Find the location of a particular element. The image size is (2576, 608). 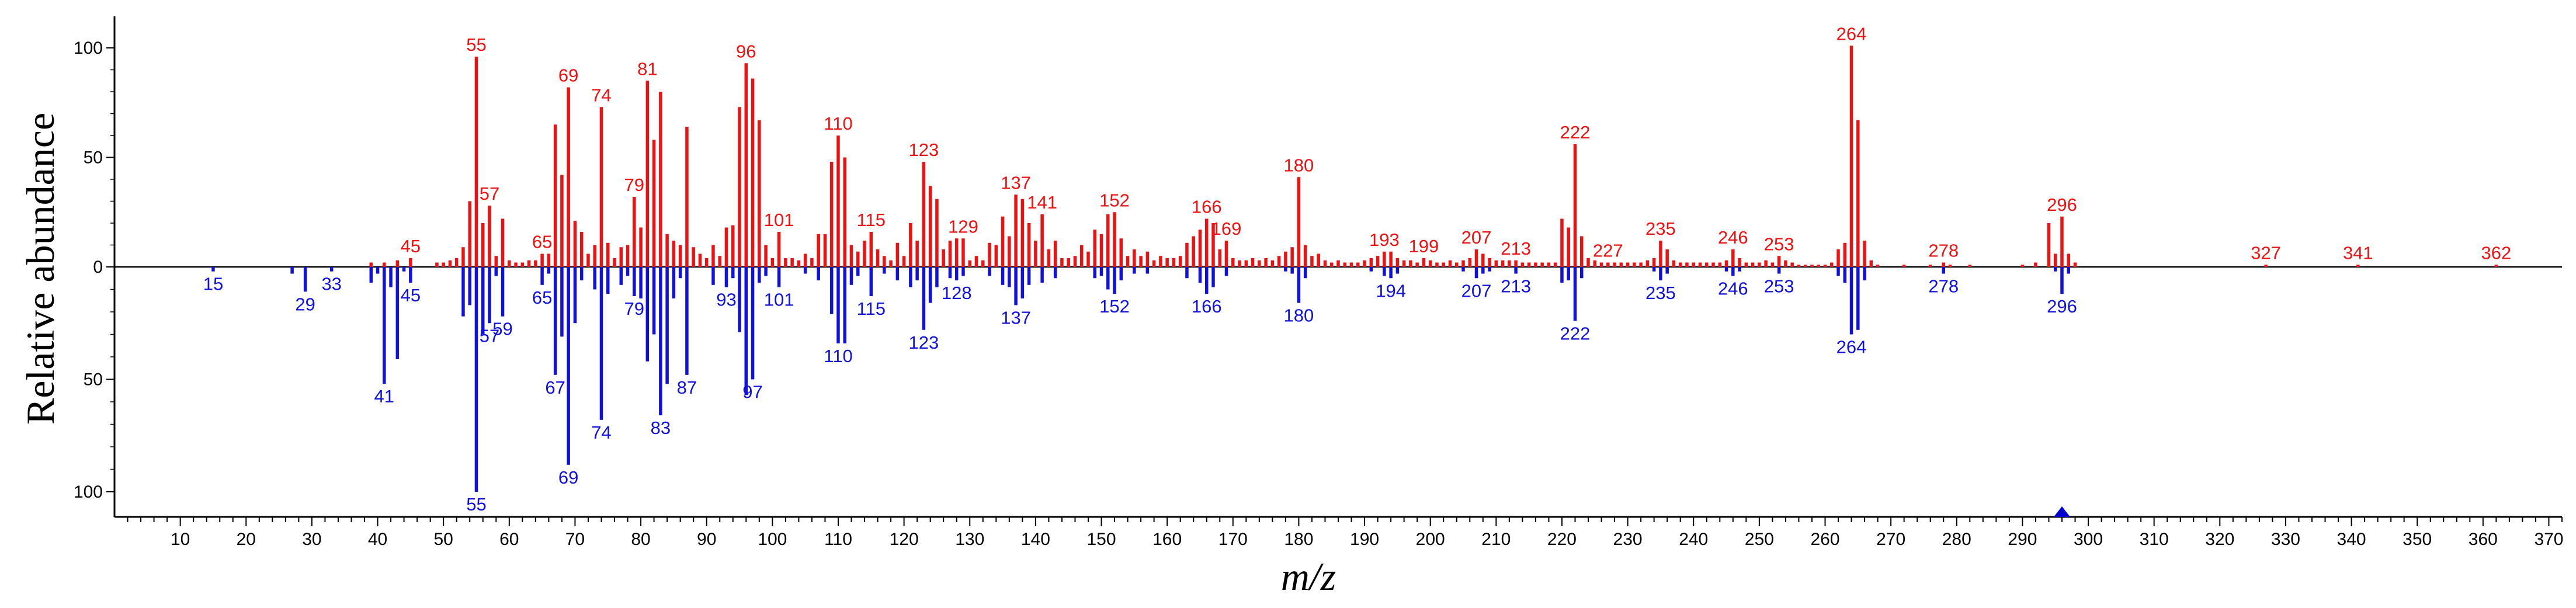

y-tick-label: 100 is located at coordinates (88, 492).